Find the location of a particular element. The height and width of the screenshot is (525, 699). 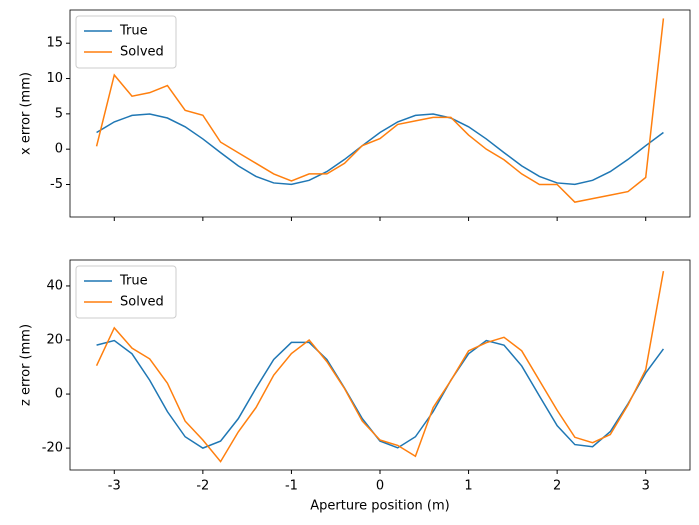

y-tick-label: 40 is located at coordinates (54, 285).